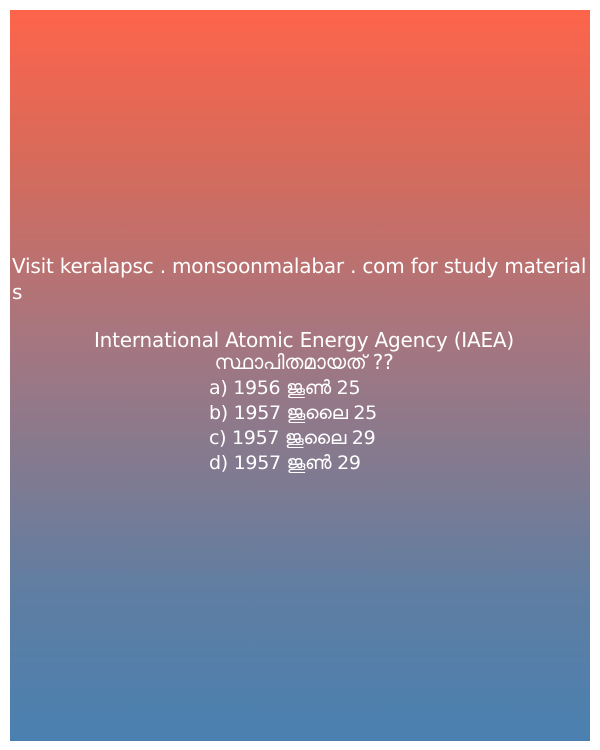 This screenshot has height=750, width=600. Describe the element at coordinates (285, 388) in the screenshot. I see `option-a: a) 1956 ജൂൺ 25` at that location.